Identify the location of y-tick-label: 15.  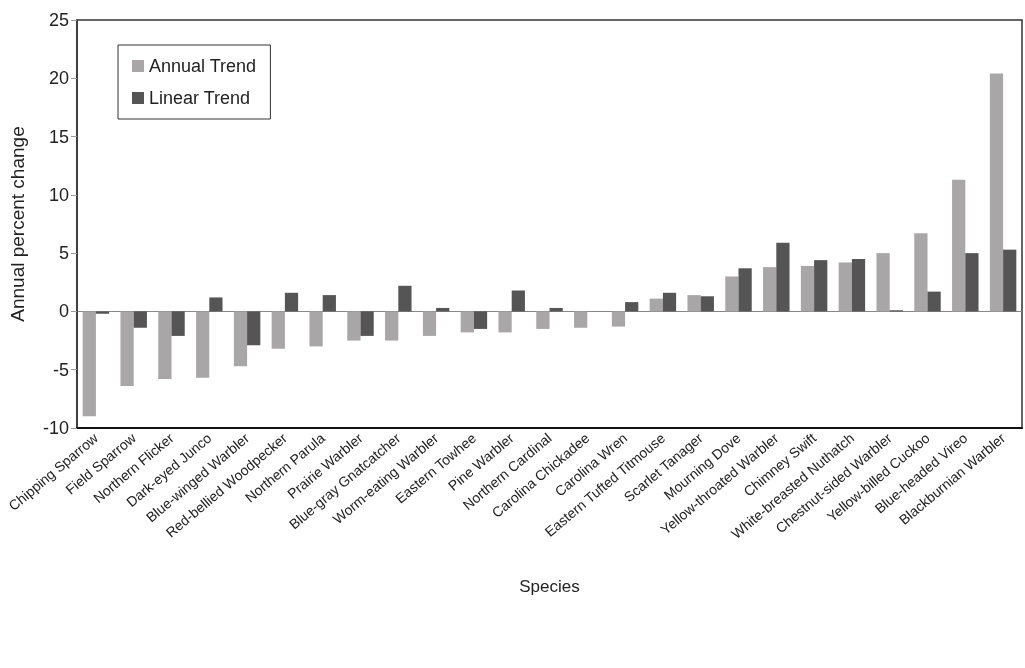
(58, 136).